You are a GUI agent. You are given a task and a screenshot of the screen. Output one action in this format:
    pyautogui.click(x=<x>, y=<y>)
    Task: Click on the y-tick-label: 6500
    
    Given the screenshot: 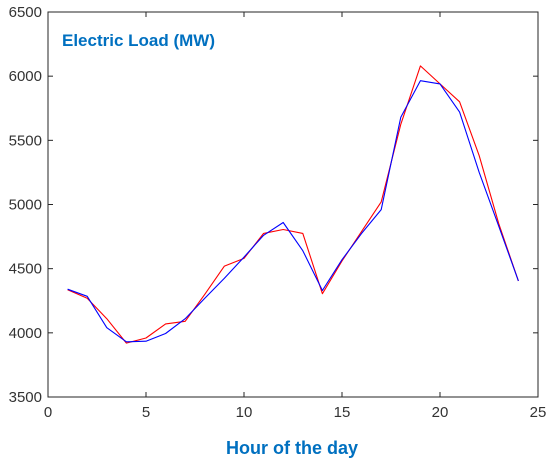 What is the action you would take?
    pyautogui.click(x=25, y=12)
    